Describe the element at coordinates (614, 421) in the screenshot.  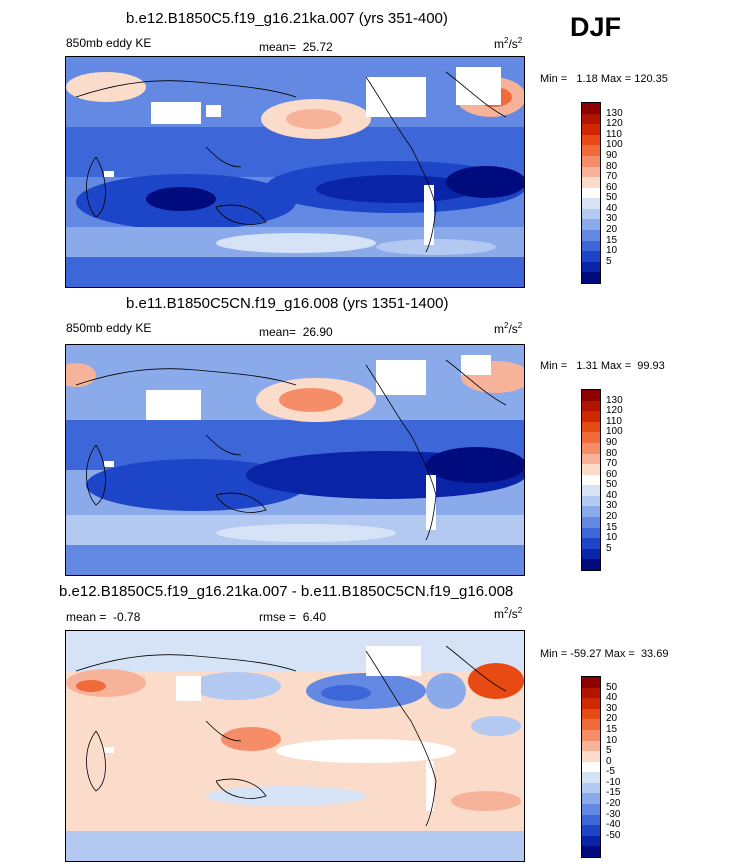
I see `colorbar-tick-label: 110` at that location.